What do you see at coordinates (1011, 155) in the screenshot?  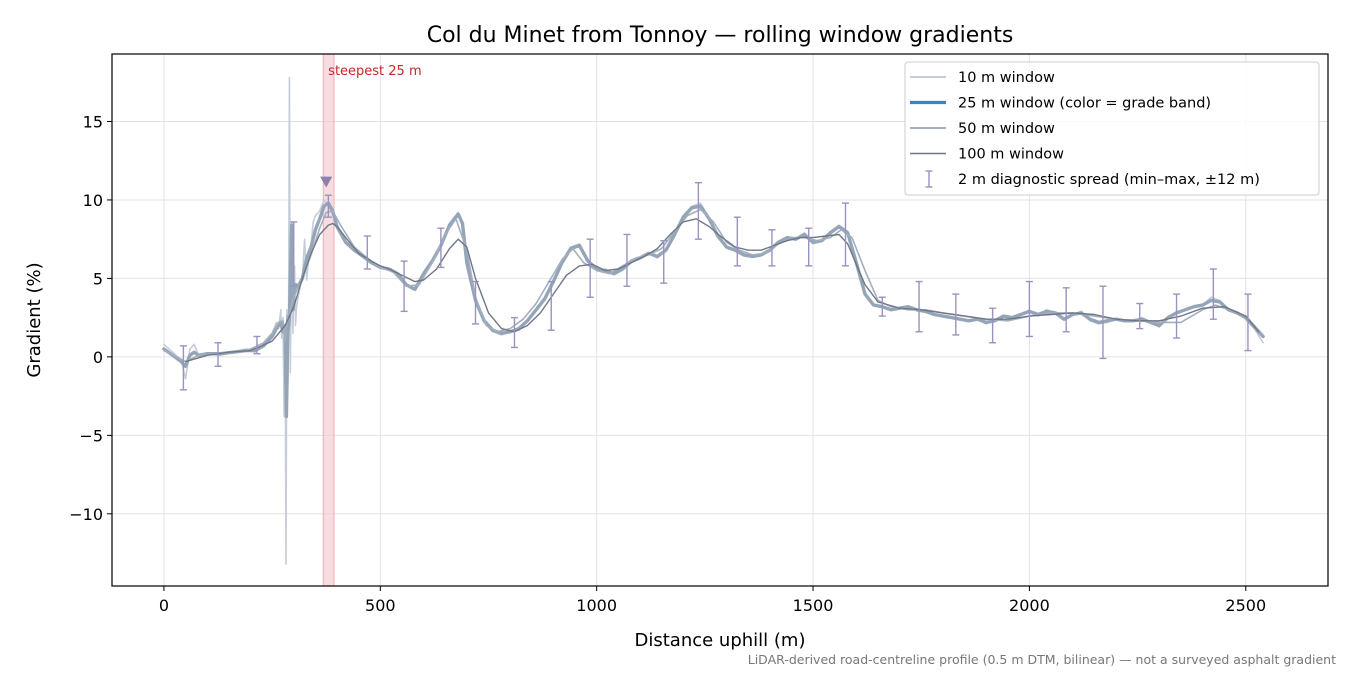 I see `legend-label: 100 m window` at bounding box center [1011, 155].